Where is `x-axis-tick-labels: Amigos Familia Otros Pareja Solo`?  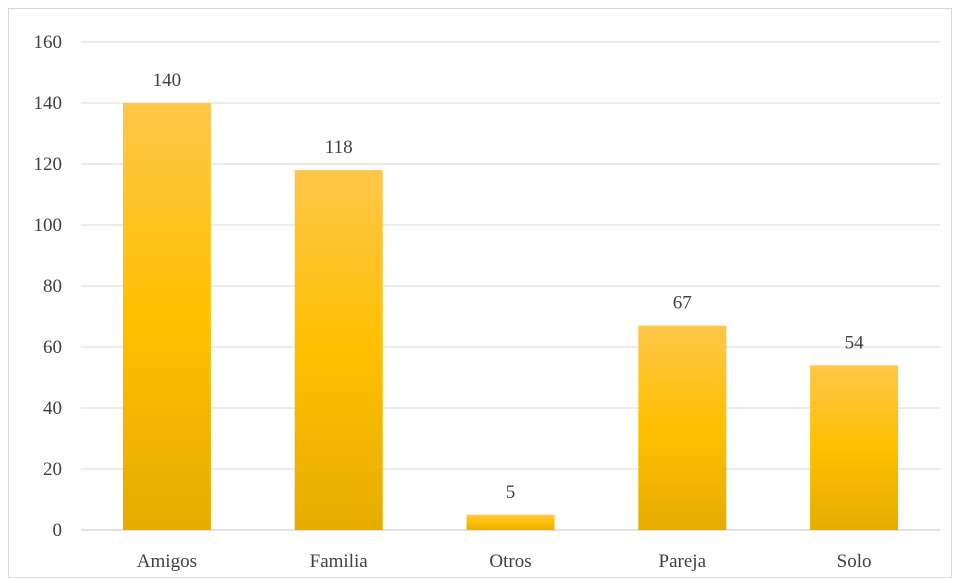 x-axis-tick-labels: Amigos Familia Otros Pareja Solo is located at coordinates (504, 561).